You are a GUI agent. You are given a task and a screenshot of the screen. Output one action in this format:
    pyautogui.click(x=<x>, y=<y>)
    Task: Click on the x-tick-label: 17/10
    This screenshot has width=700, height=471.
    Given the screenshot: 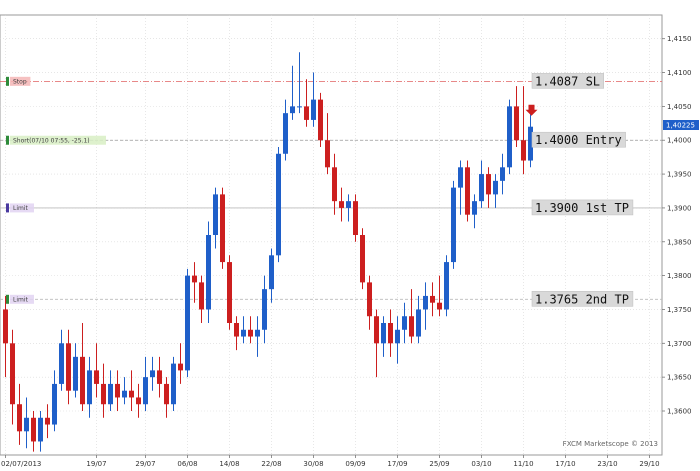 What is the action you would take?
    pyautogui.click(x=565, y=464)
    